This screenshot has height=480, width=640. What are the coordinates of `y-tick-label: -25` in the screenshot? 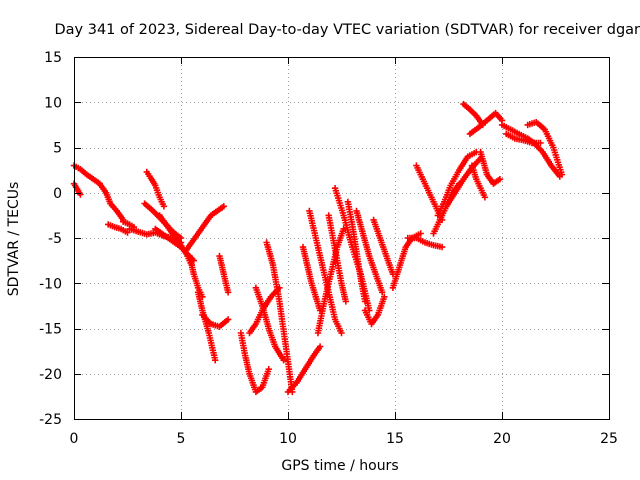 It's located at (50, 420).